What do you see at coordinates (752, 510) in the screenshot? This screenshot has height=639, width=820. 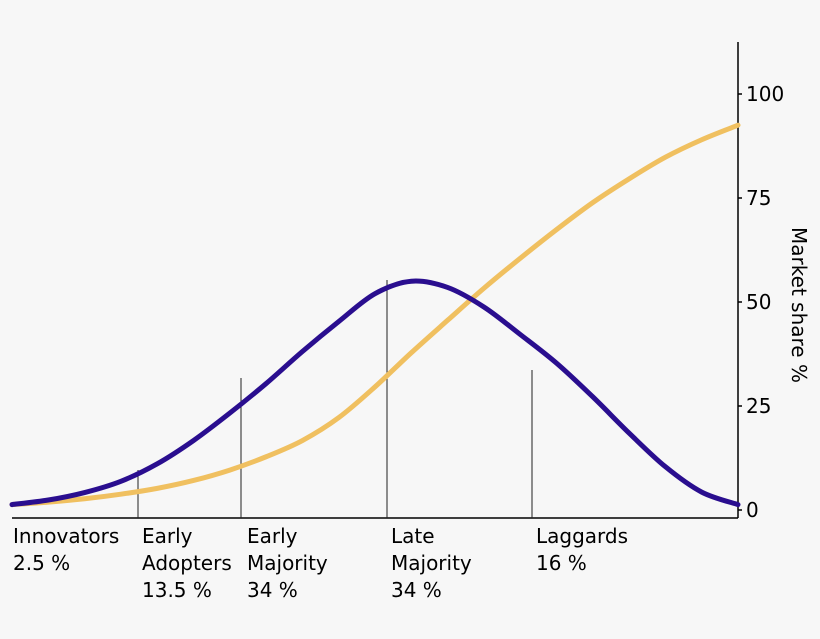 I see `y-tick-label-0: 0` at bounding box center [752, 510].